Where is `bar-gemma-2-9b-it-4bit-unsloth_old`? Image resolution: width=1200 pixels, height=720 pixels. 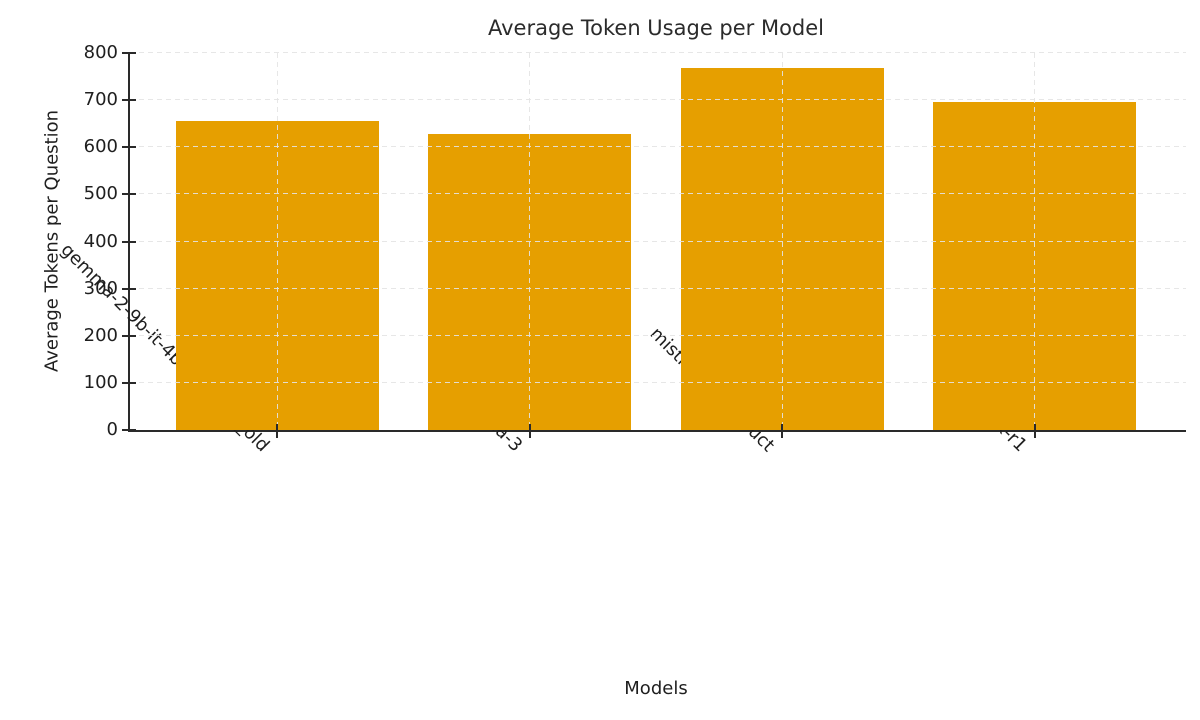
bar-gemma-2-9b-it-4bit-unsloth_old is located at coordinates (277, 275).